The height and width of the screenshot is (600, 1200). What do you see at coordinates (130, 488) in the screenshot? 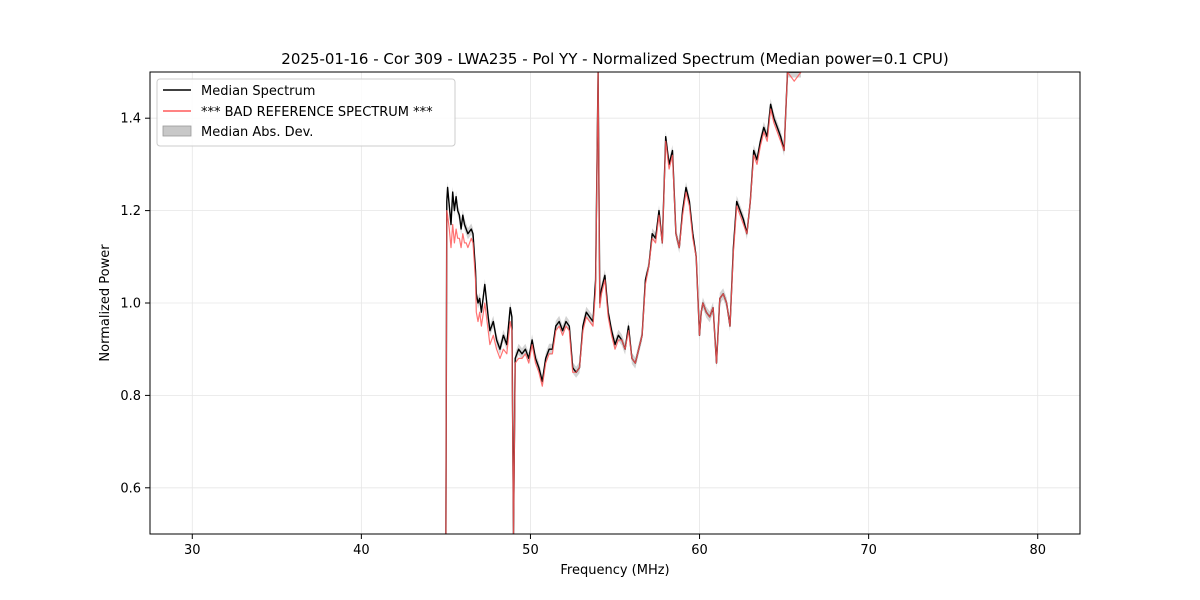
I see `y-tick-label: 0.6` at bounding box center [130, 488].